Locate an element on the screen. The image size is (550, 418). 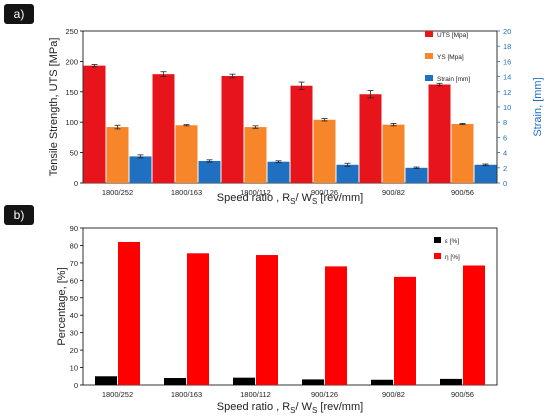
y-axis-title: Percentage, [%] is located at coordinates (62, 306).